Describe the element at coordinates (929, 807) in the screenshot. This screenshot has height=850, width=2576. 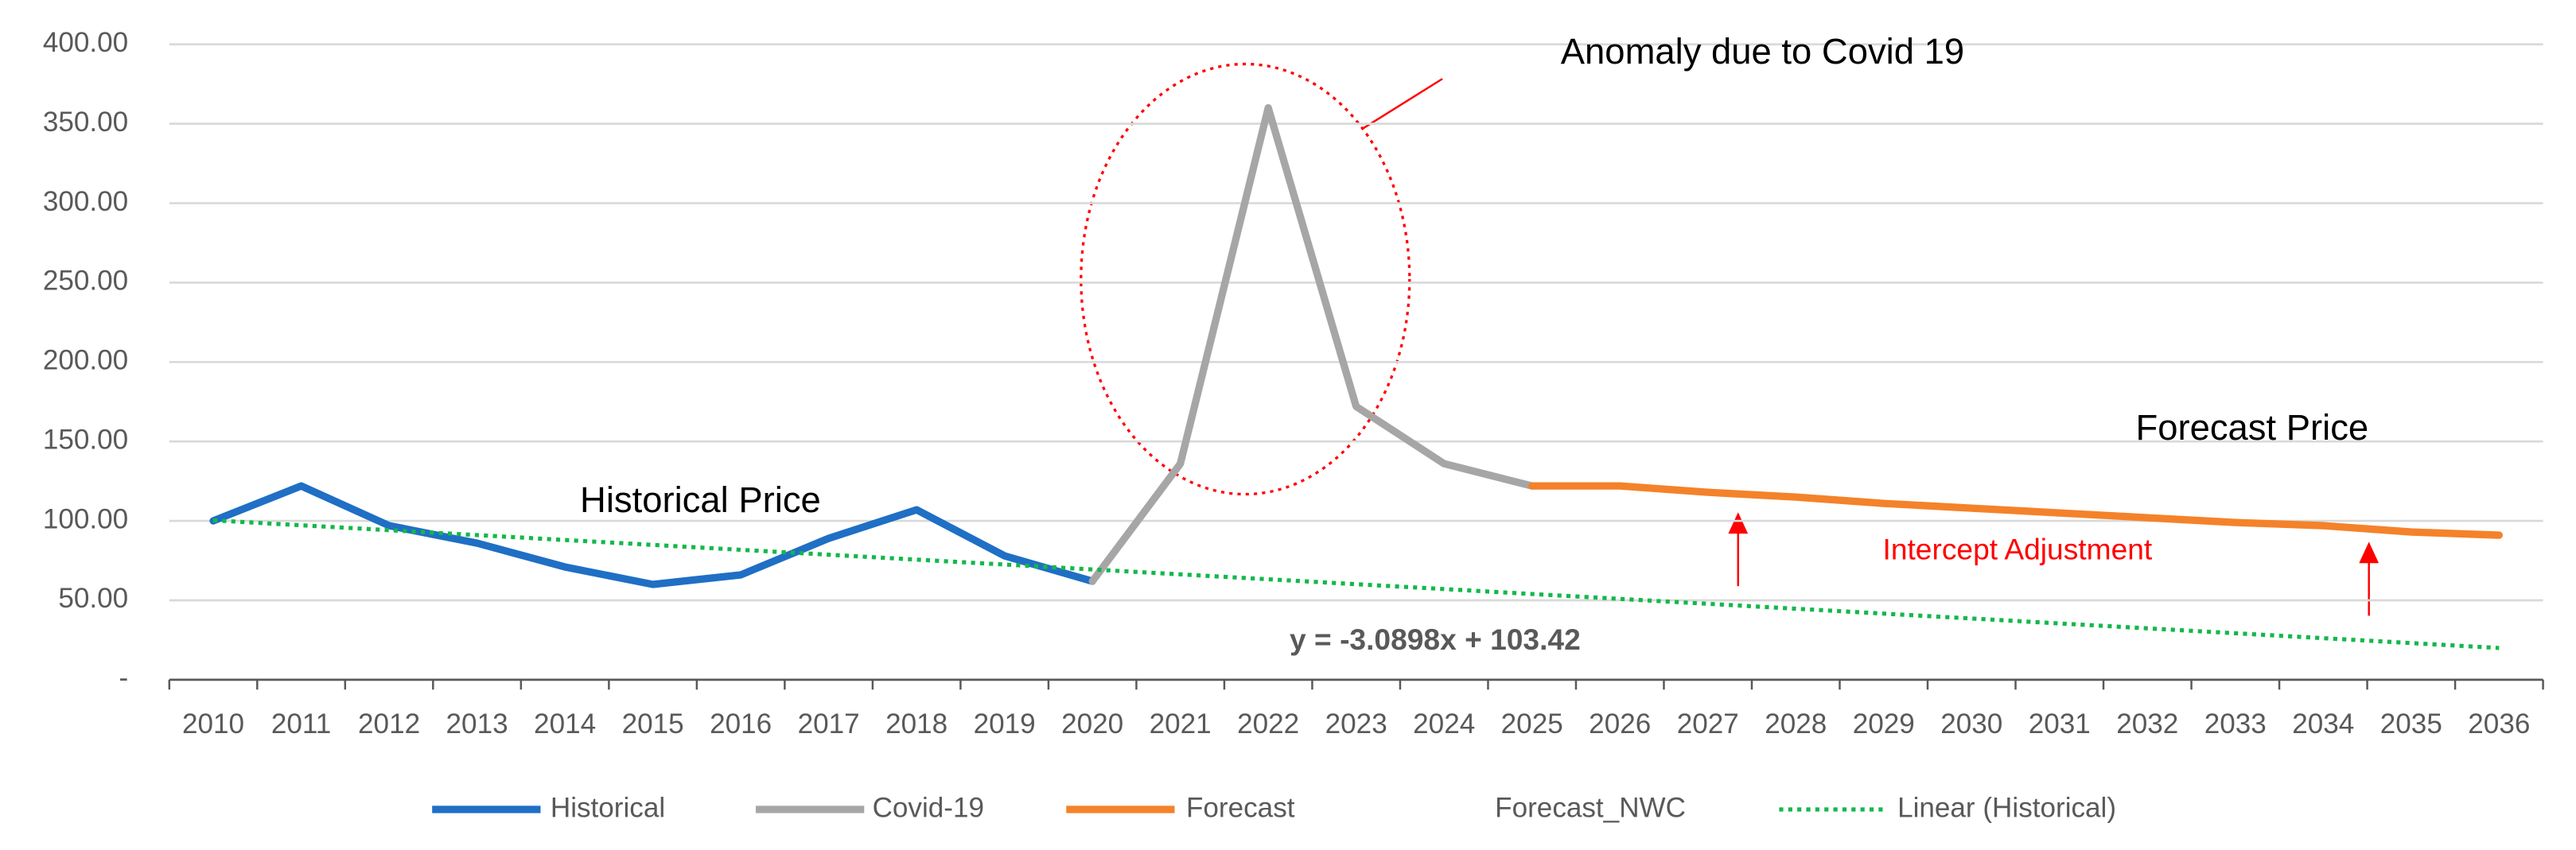
I see `legend-label: Covid-19` at that location.